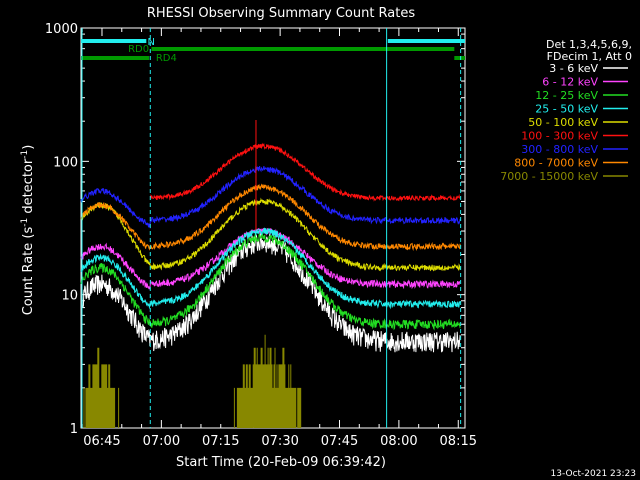 The height and width of the screenshot is (480, 640). I want to click on rd4-bar-label: RD4, so click(166, 58).